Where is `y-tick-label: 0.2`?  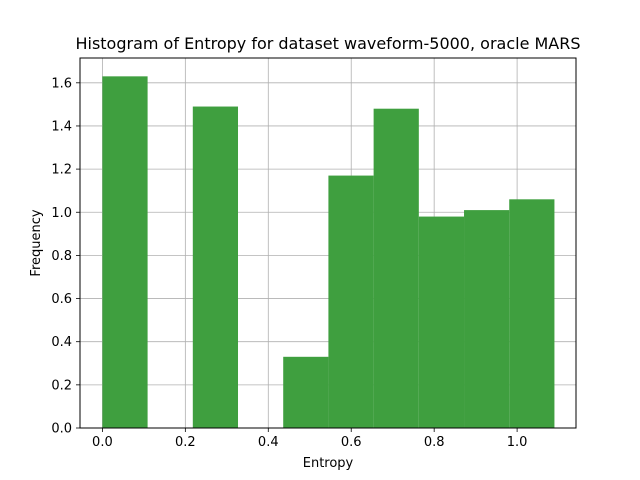
y-tick-label: 0.2 is located at coordinates (61, 385).